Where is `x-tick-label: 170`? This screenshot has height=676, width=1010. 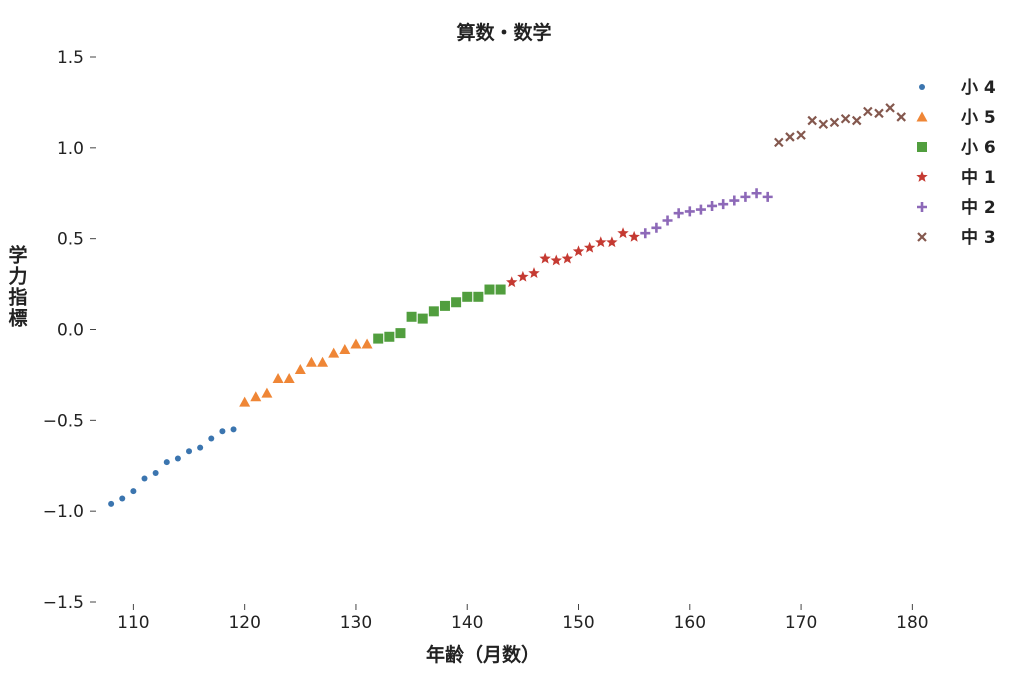 x-tick-label: 170 is located at coordinates (801, 623).